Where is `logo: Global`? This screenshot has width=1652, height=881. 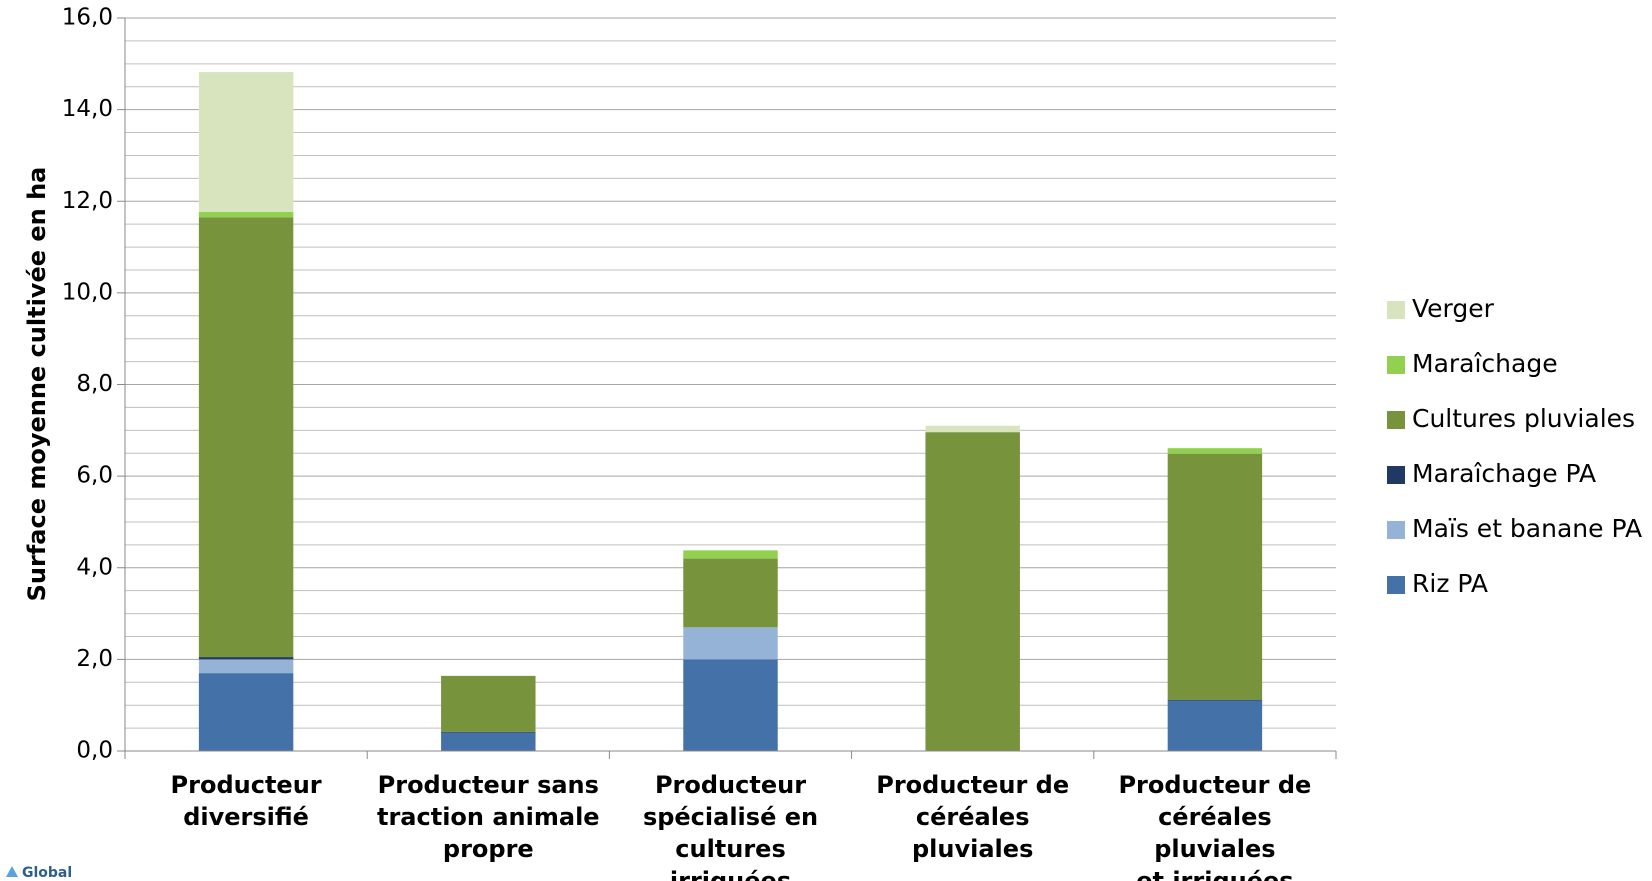
logo: Global is located at coordinates (47, 873).